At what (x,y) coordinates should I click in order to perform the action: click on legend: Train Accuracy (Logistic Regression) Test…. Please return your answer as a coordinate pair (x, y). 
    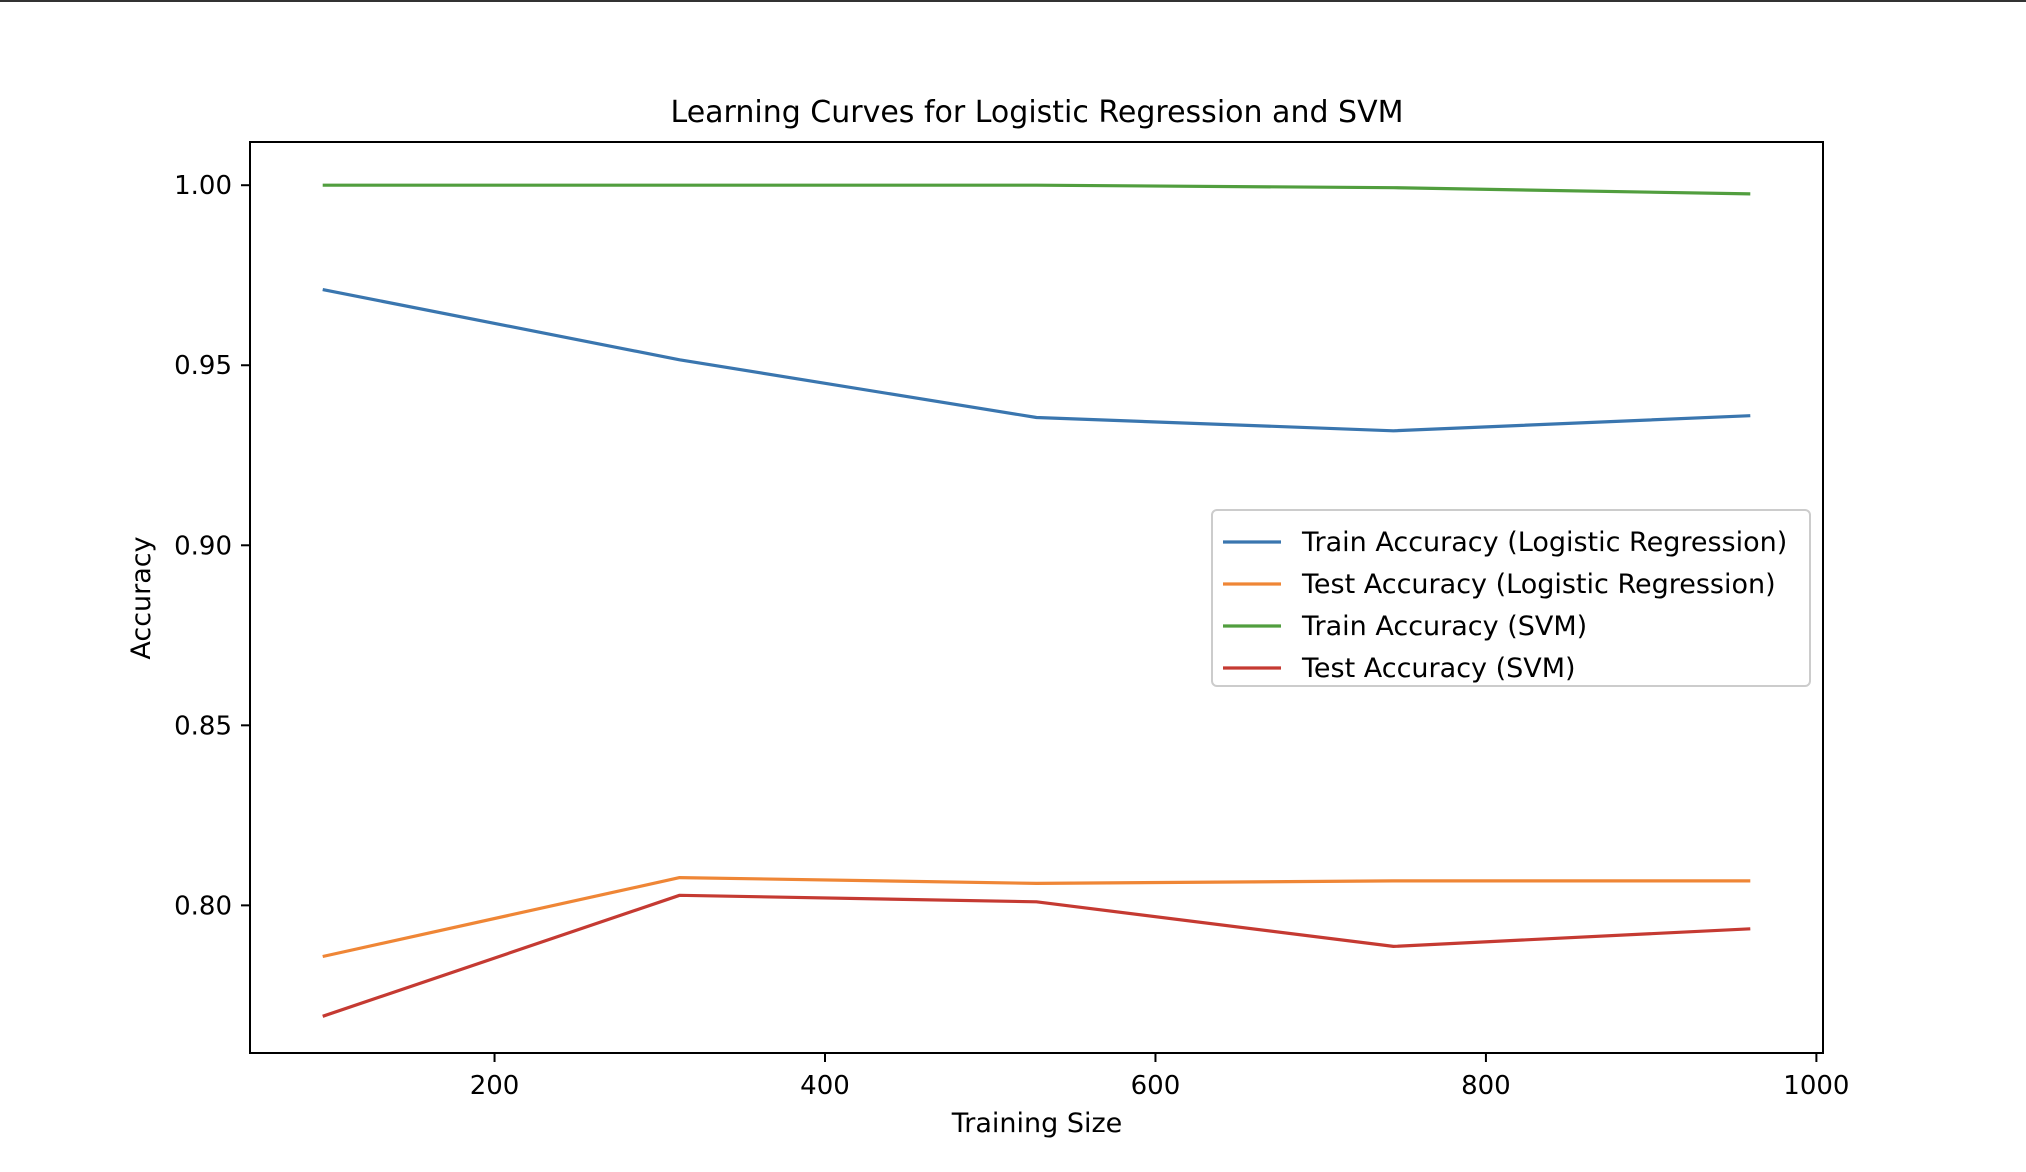
    Looking at the image, I should click on (1511, 598).